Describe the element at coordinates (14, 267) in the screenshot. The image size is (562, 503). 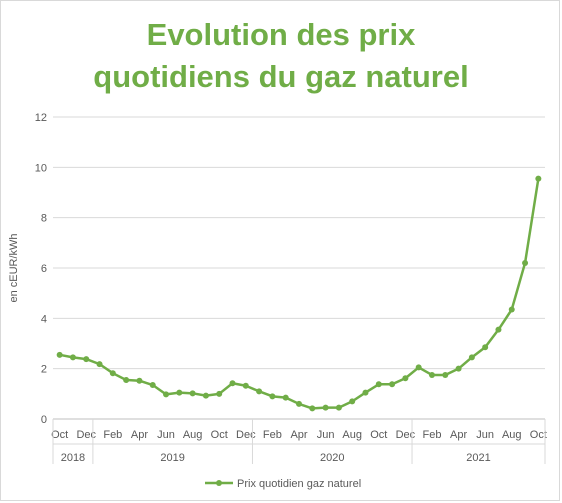
I see `y-axis-label: en cEUR/kWh` at that location.